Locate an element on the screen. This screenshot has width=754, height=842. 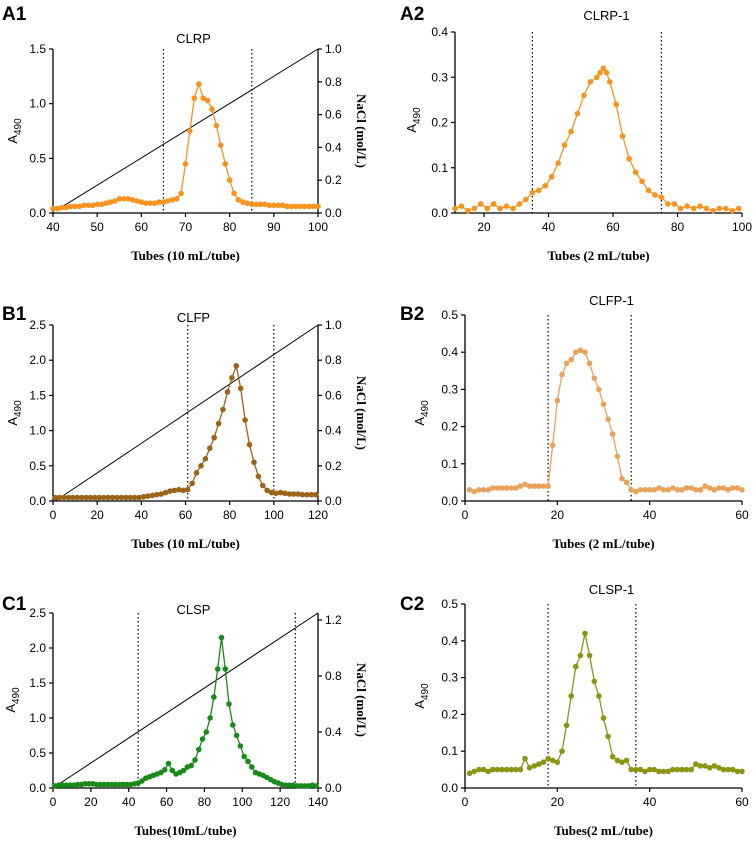
x-tick-label: 20 is located at coordinates (484, 227).